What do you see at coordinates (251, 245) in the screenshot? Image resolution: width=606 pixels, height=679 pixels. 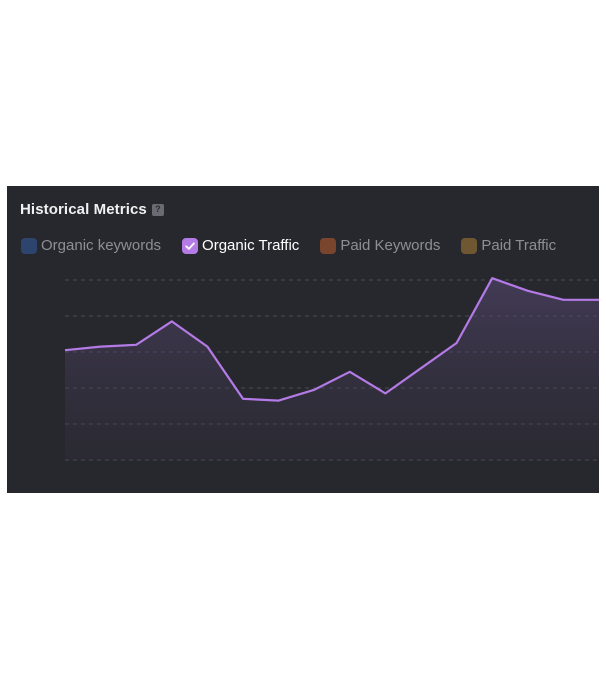 I see `legend-label: Organic Traffic` at bounding box center [251, 245].